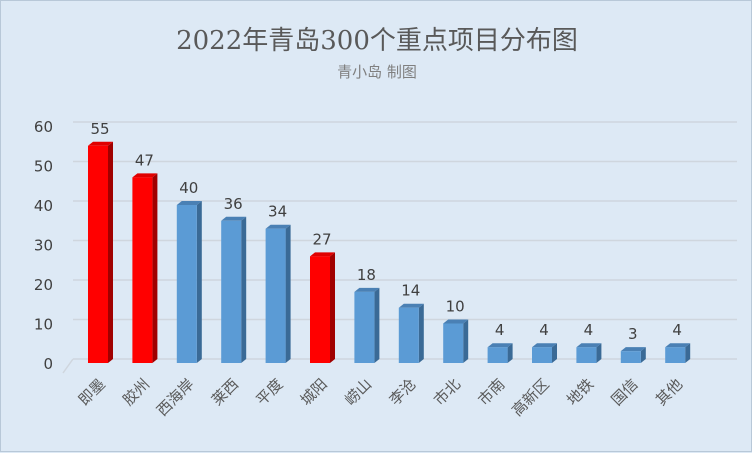  I want to click on y-tick-label: 50, so click(43, 167).